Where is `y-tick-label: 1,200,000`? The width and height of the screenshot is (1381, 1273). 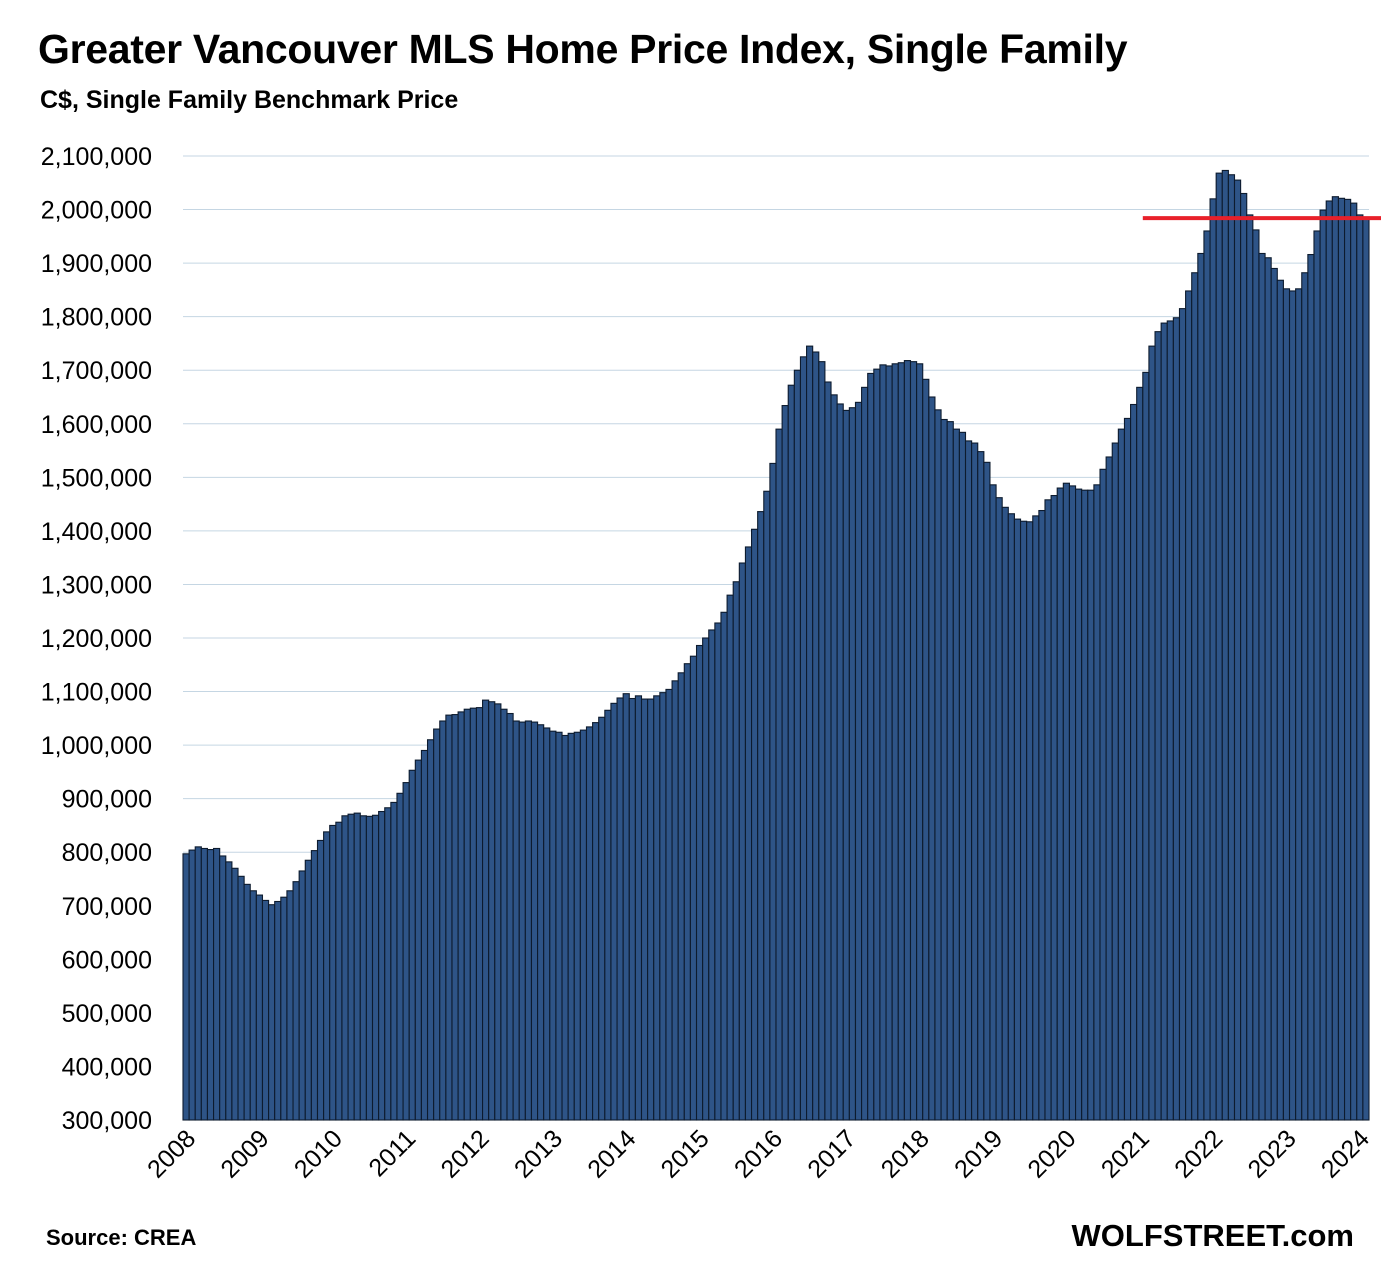
y-tick-label: 1,200,000 is located at coordinates (96, 639).